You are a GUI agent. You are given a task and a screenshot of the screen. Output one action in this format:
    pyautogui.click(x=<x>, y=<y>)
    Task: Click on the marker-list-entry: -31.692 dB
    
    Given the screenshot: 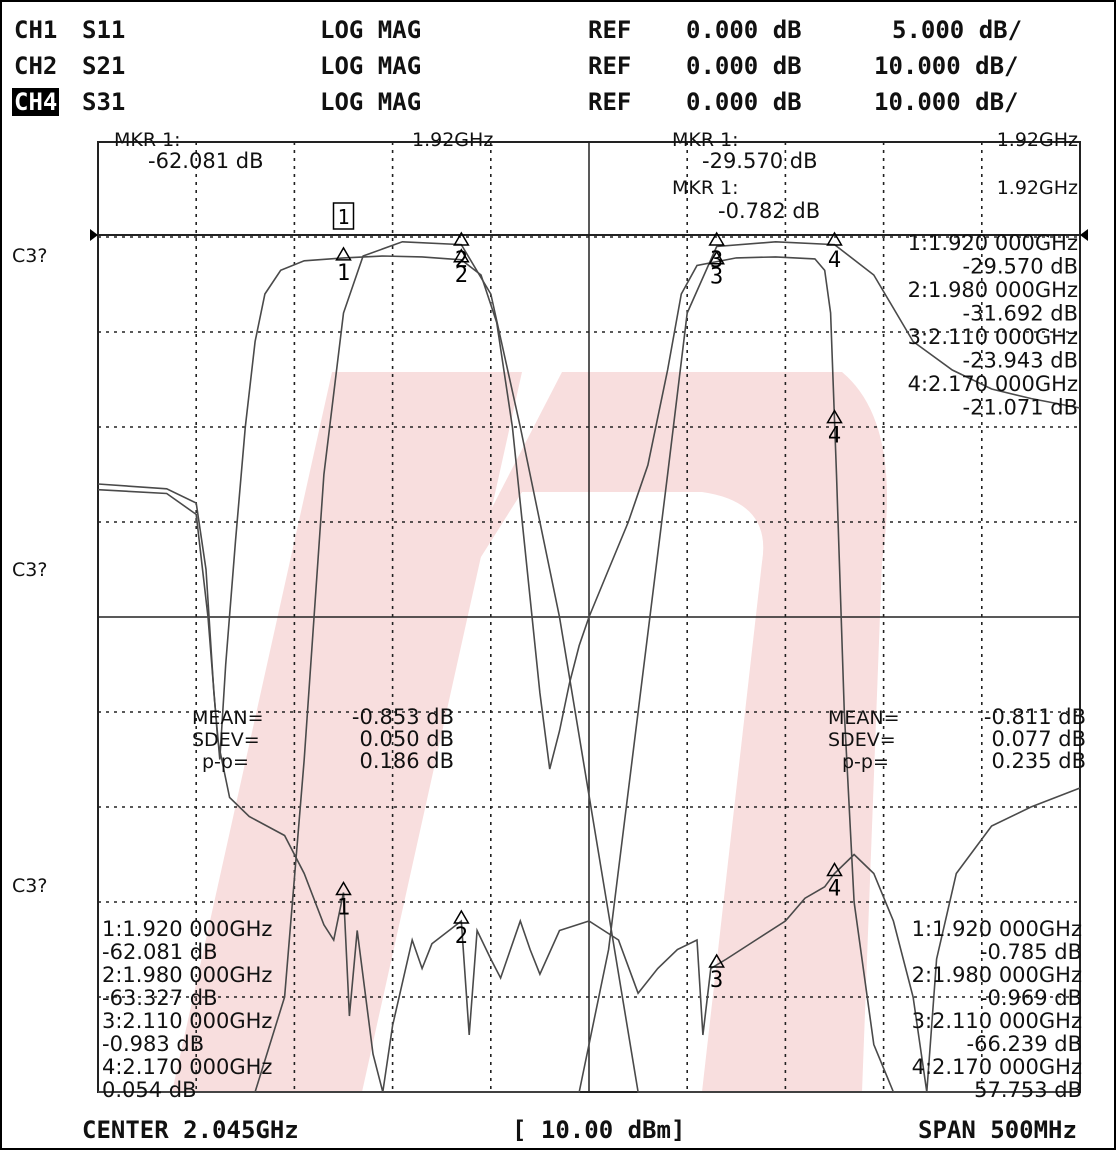 What is the action you would take?
    pyautogui.click(x=1020, y=314)
    